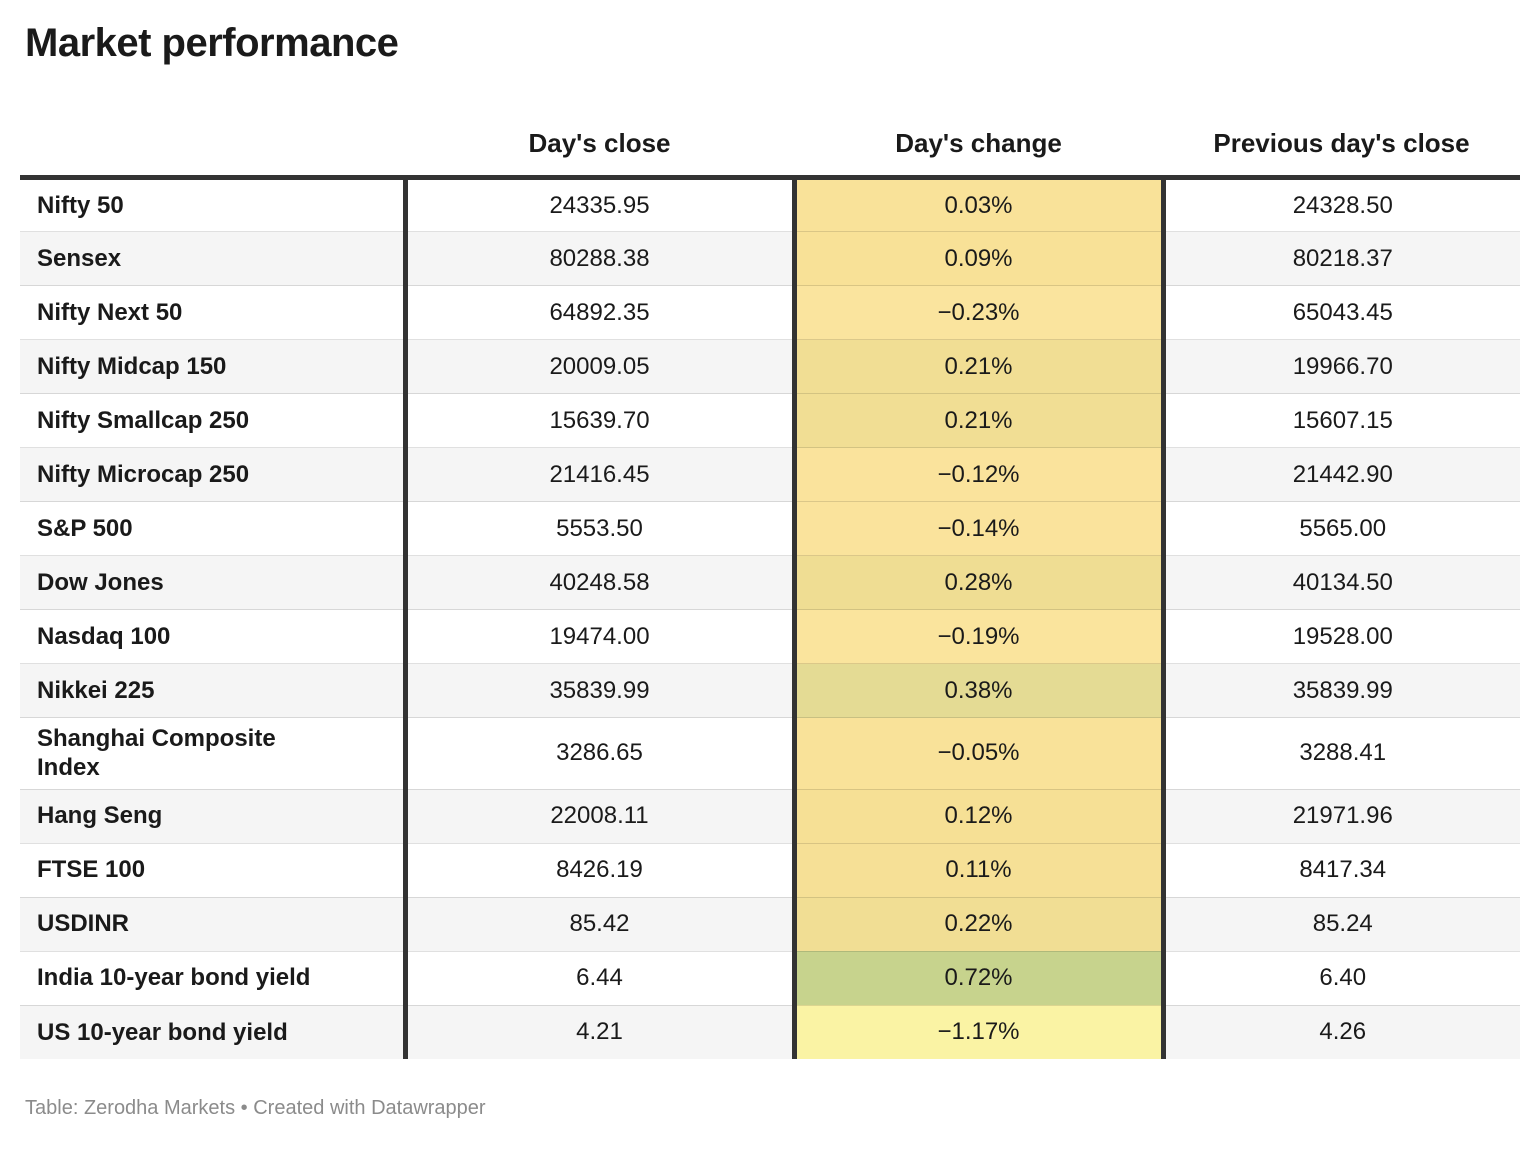 Image resolution: width=1540 pixels, height=1164 pixels. Describe the element at coordinates (978, 122) in the screenshot. I see `header-days-change: Day's change` at that location.